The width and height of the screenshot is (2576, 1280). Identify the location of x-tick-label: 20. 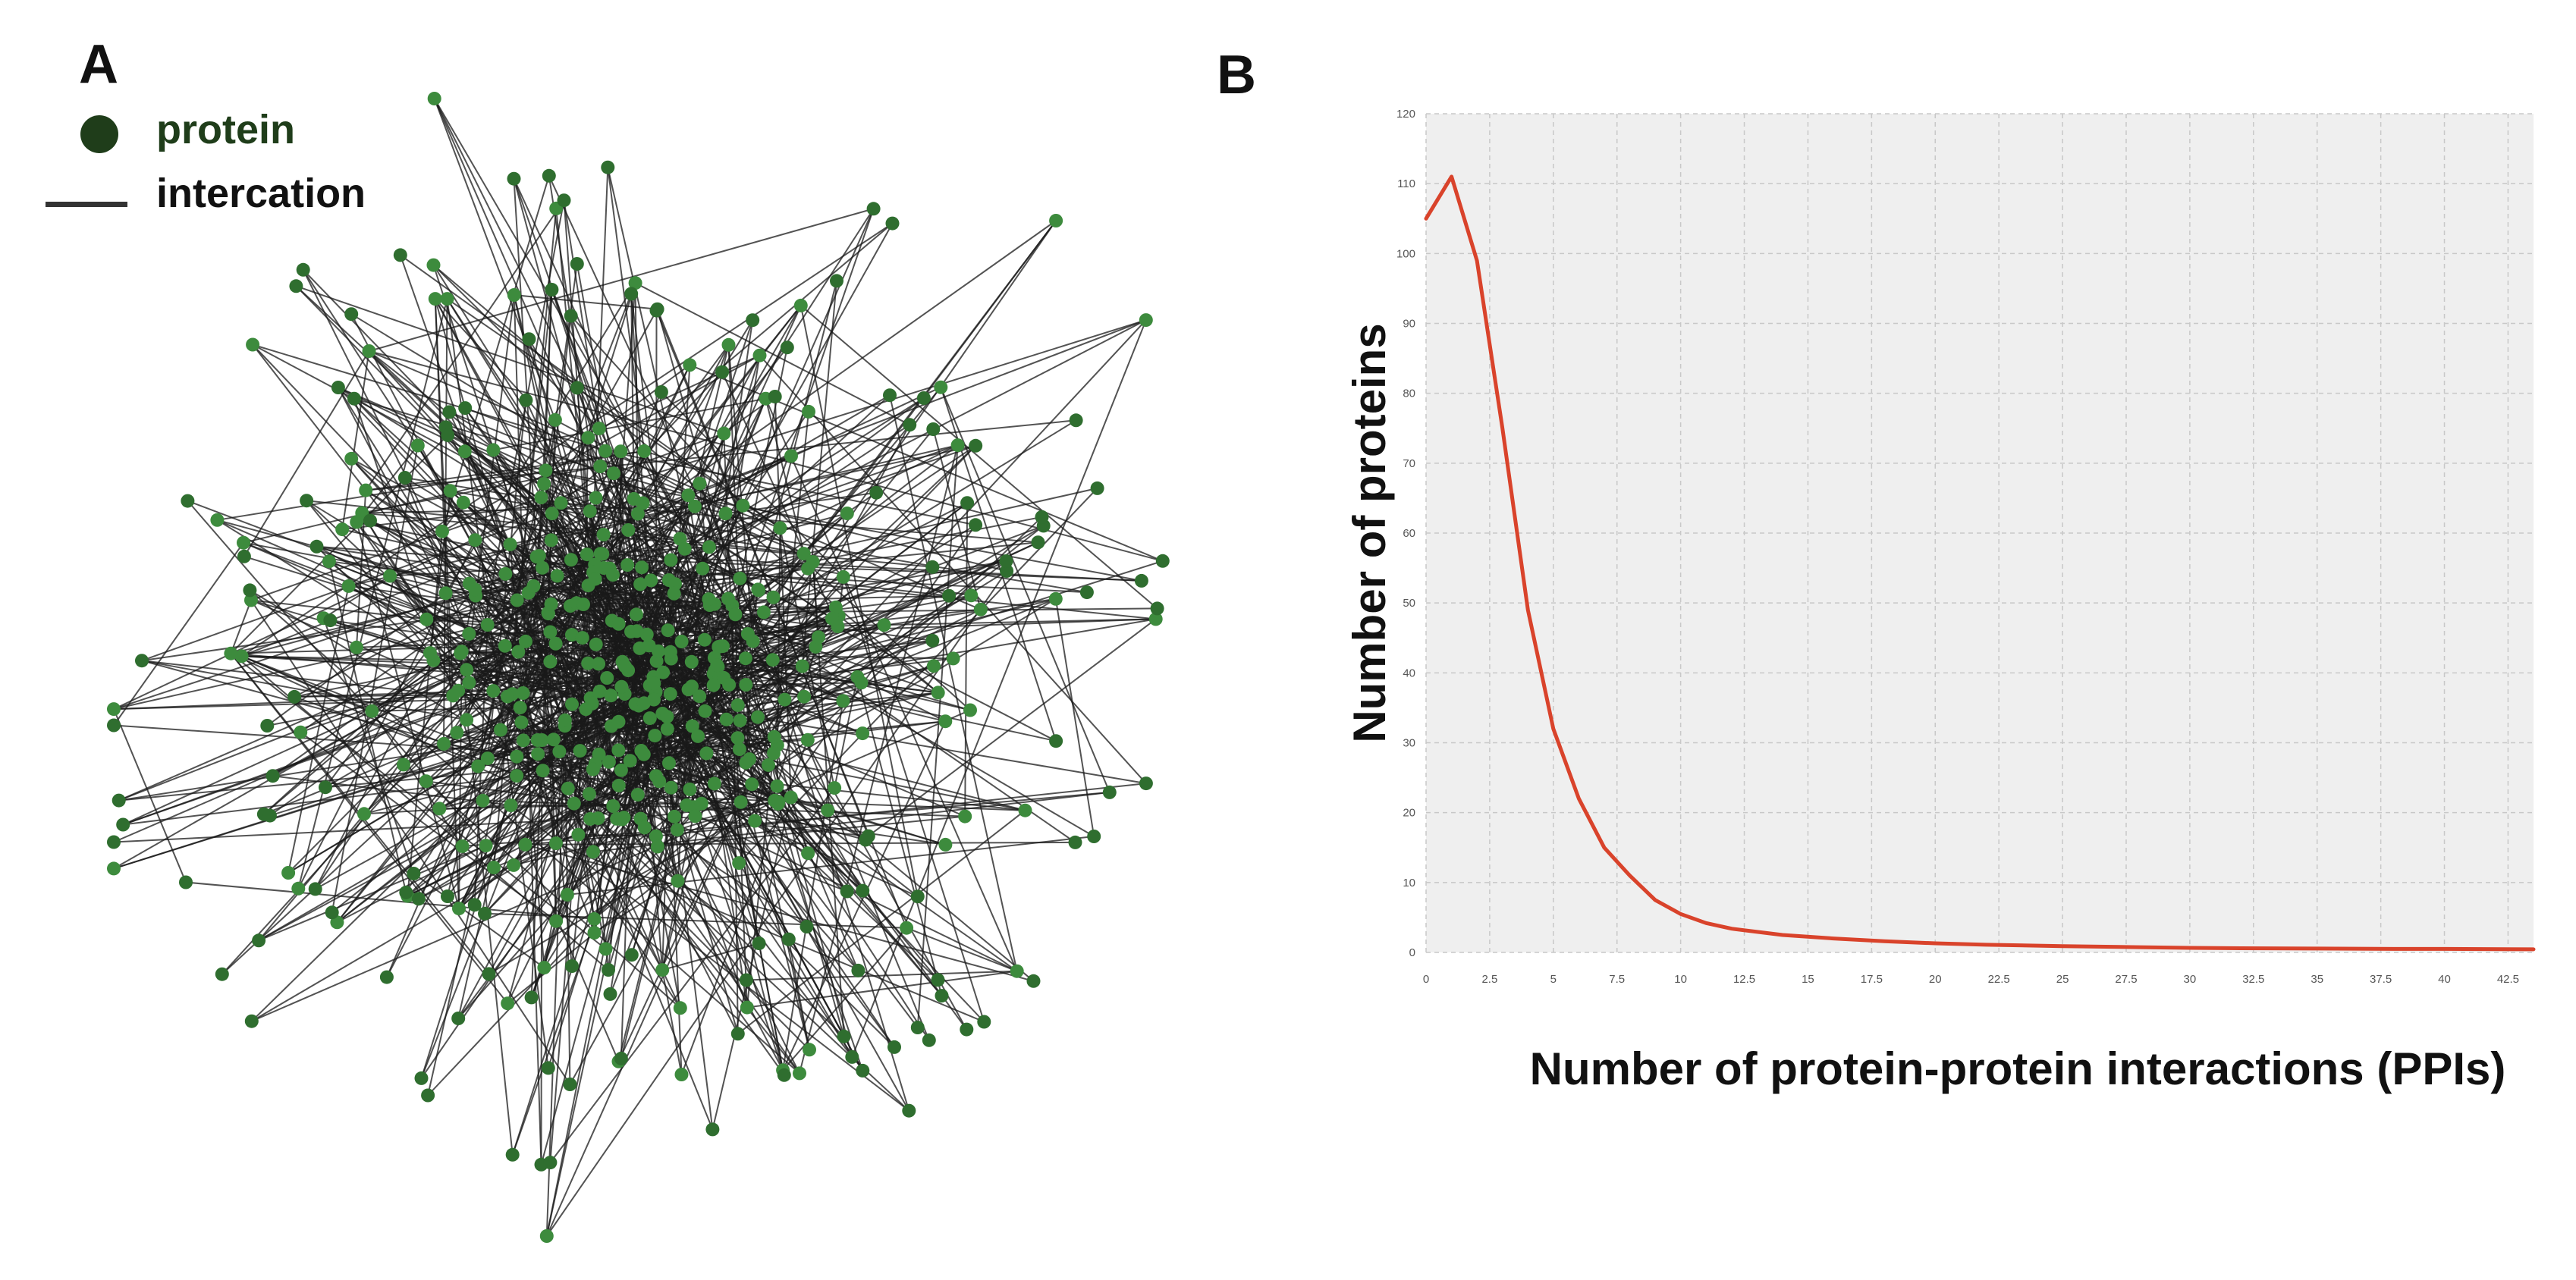
(1935, 979).